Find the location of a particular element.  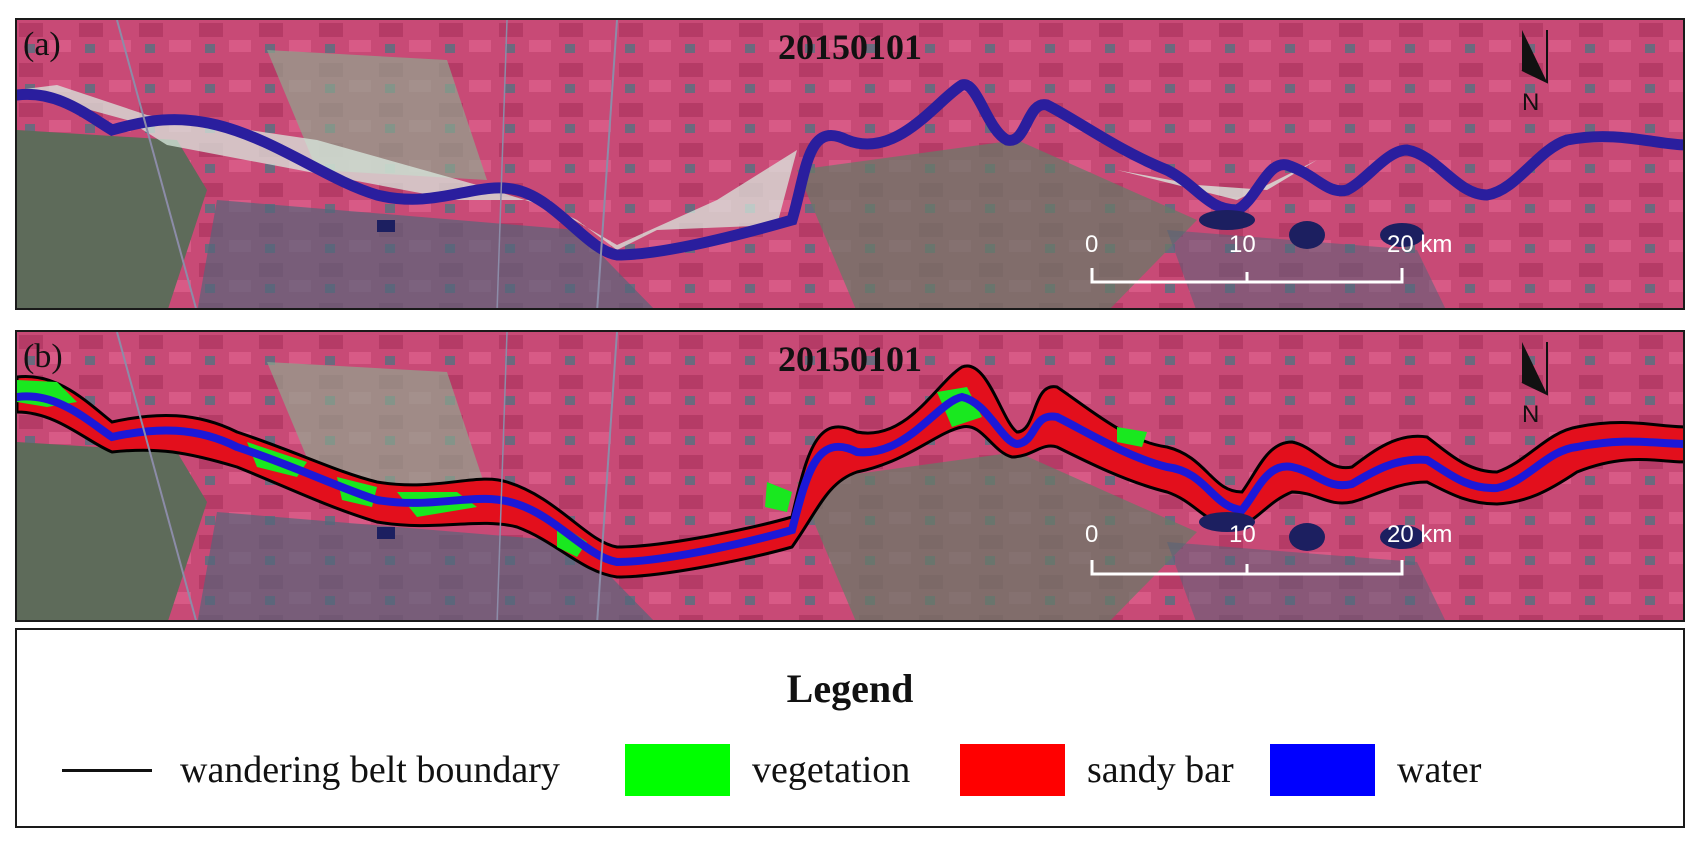

panel-label-b: (b) is located at coordinates (43, 356).